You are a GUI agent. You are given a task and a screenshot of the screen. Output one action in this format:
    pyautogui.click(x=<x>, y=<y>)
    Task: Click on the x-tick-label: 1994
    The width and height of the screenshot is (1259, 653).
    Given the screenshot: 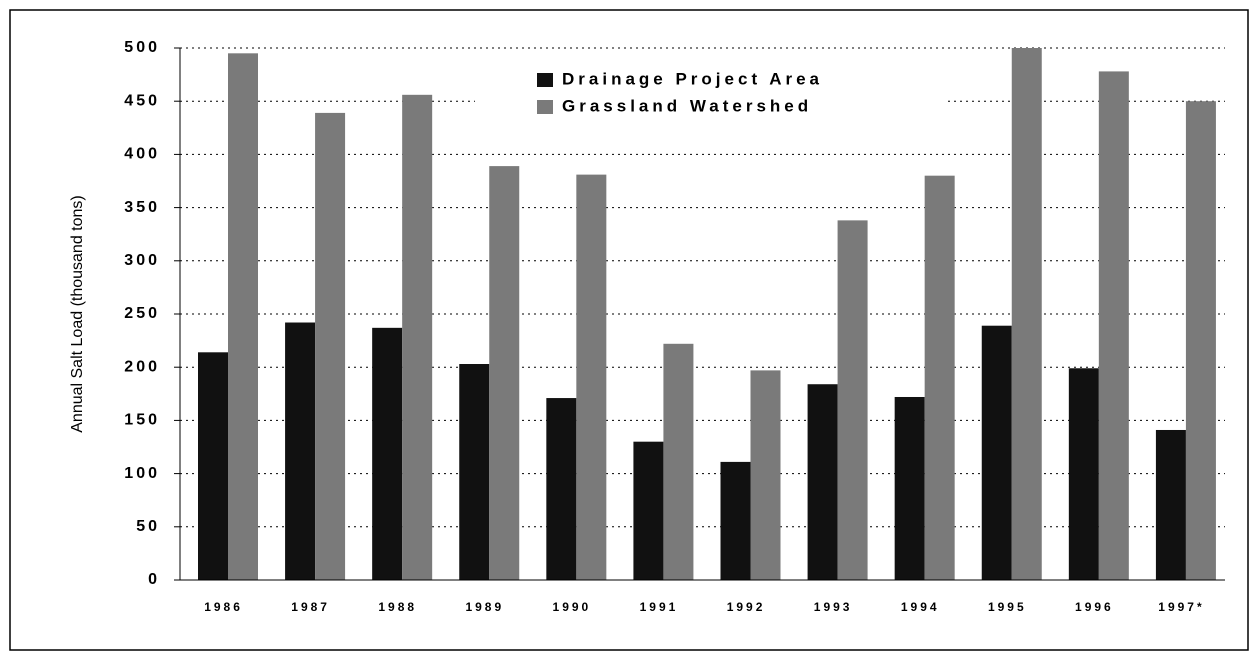 What is the action you would take?
    pyautogui.click(x=920, y=607)
    